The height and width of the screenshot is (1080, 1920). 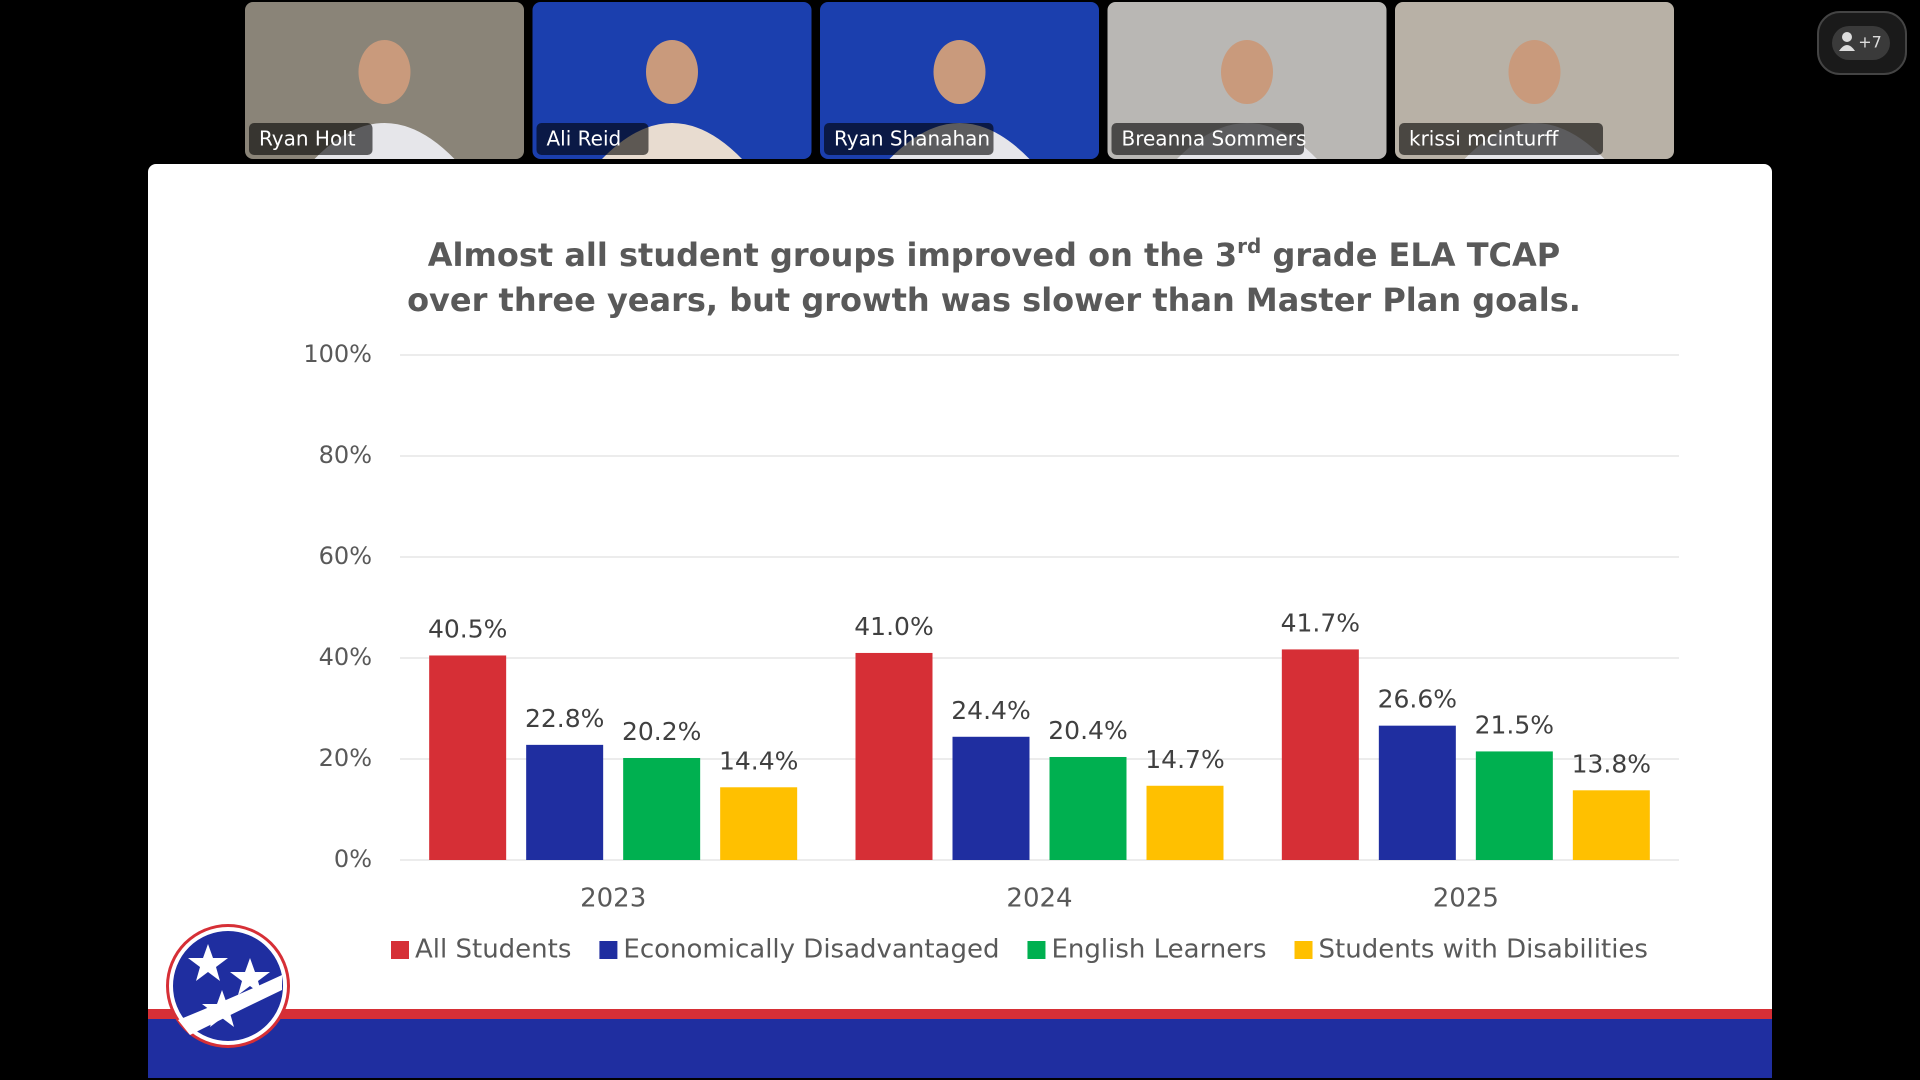 I want to click on participant-name: Ryan Holt, so click(x=307, y=139).